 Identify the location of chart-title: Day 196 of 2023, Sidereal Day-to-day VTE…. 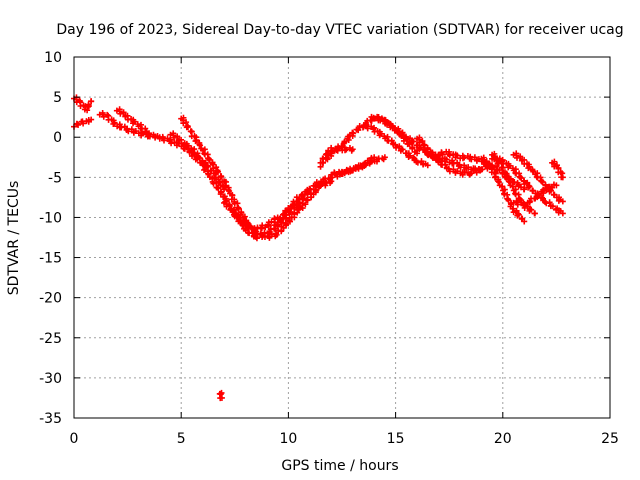
(339, 30).